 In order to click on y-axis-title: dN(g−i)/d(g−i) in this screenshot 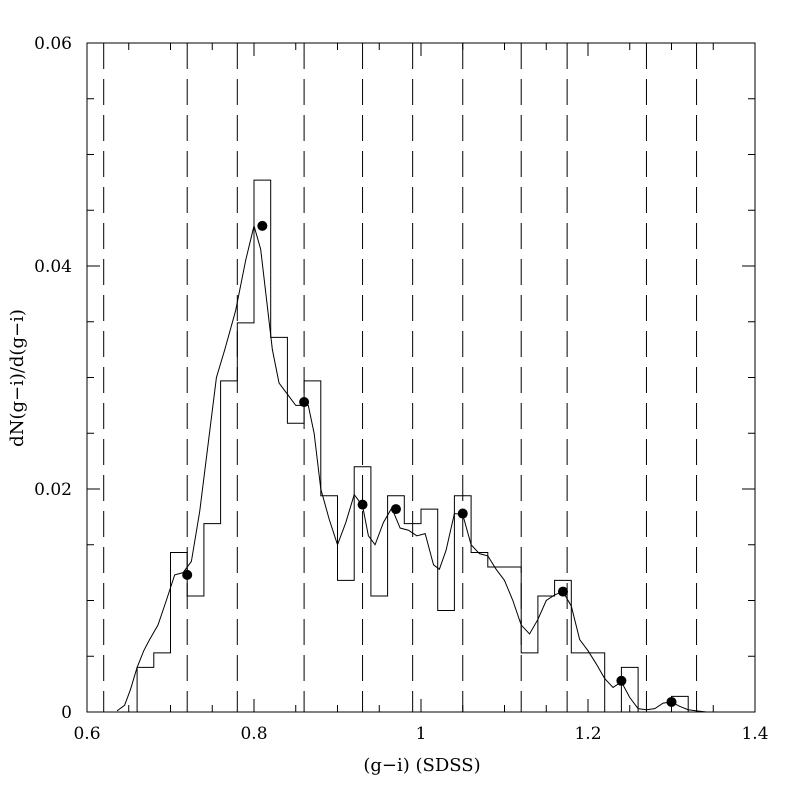, I will do `click(17, 378)`.